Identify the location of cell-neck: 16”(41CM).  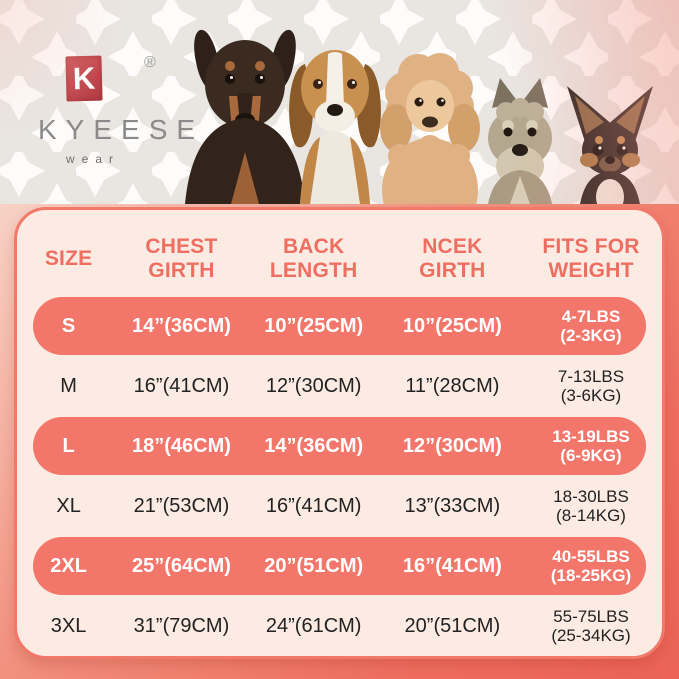
(452, 565).